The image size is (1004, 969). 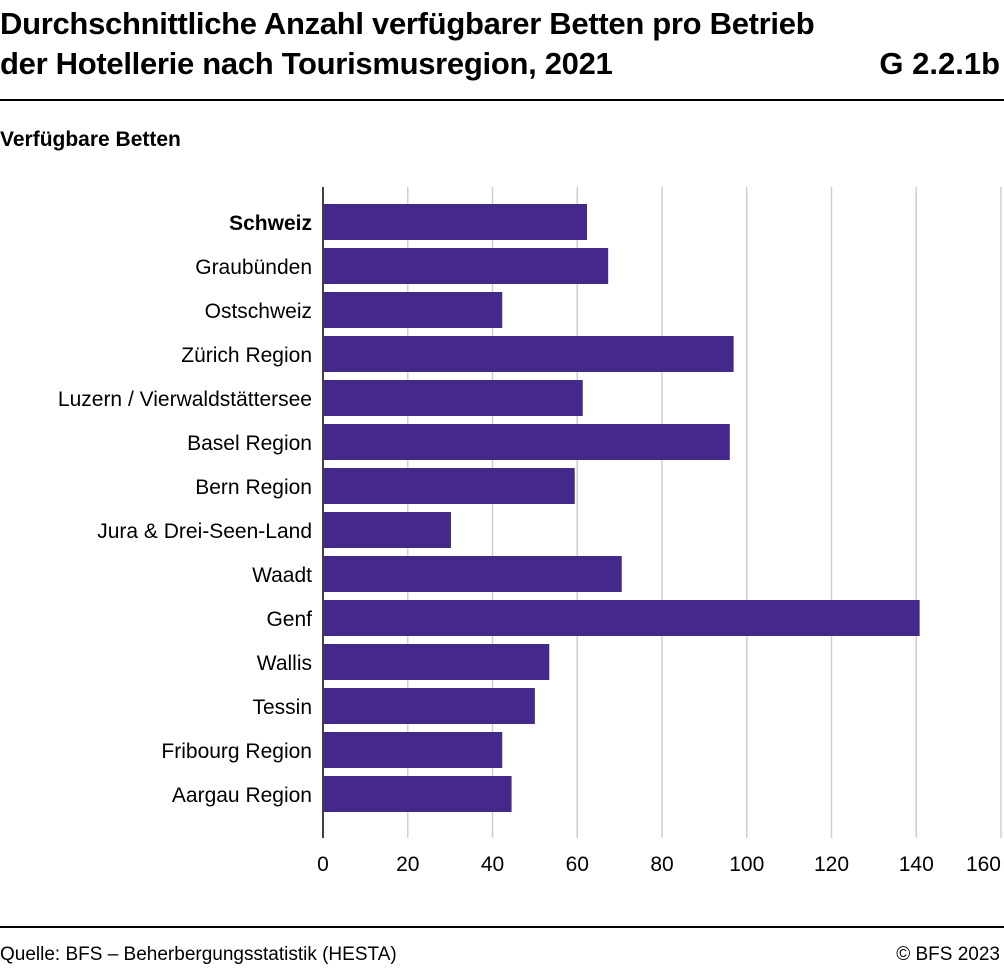 What do you see at coordinates (948, 954) in the screenshot?
I see `copyright-note: © BFS 2023` at bounding box center [948, 954].